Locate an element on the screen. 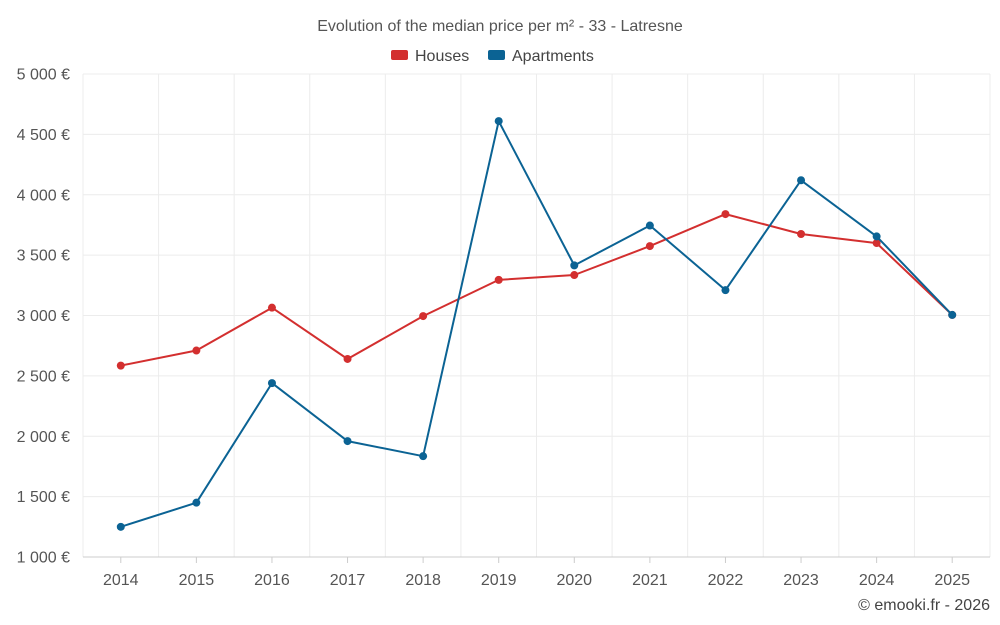 This screenshot has width=1000, height=625. x-tick-label: 2015 is located at coordinates (197, 580).